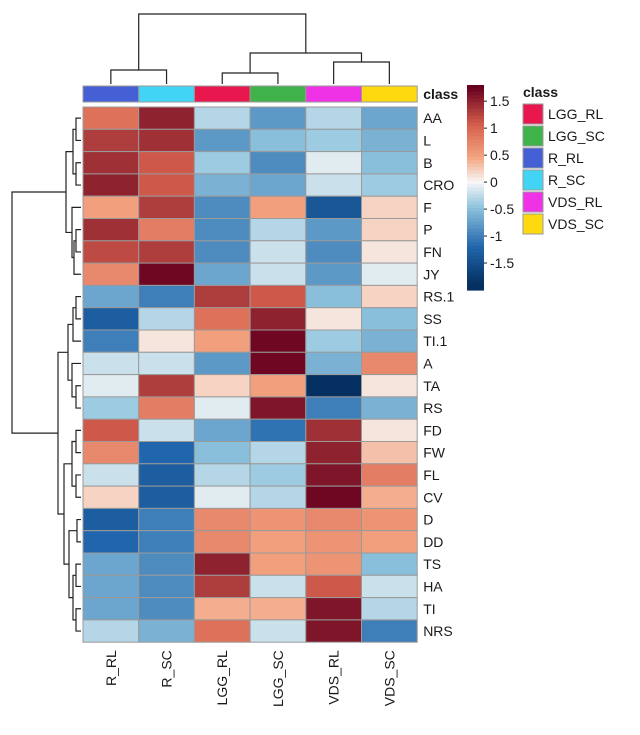 This screenshot has width=640, height=735. I want to click on row-label: P, so click(427, 230).